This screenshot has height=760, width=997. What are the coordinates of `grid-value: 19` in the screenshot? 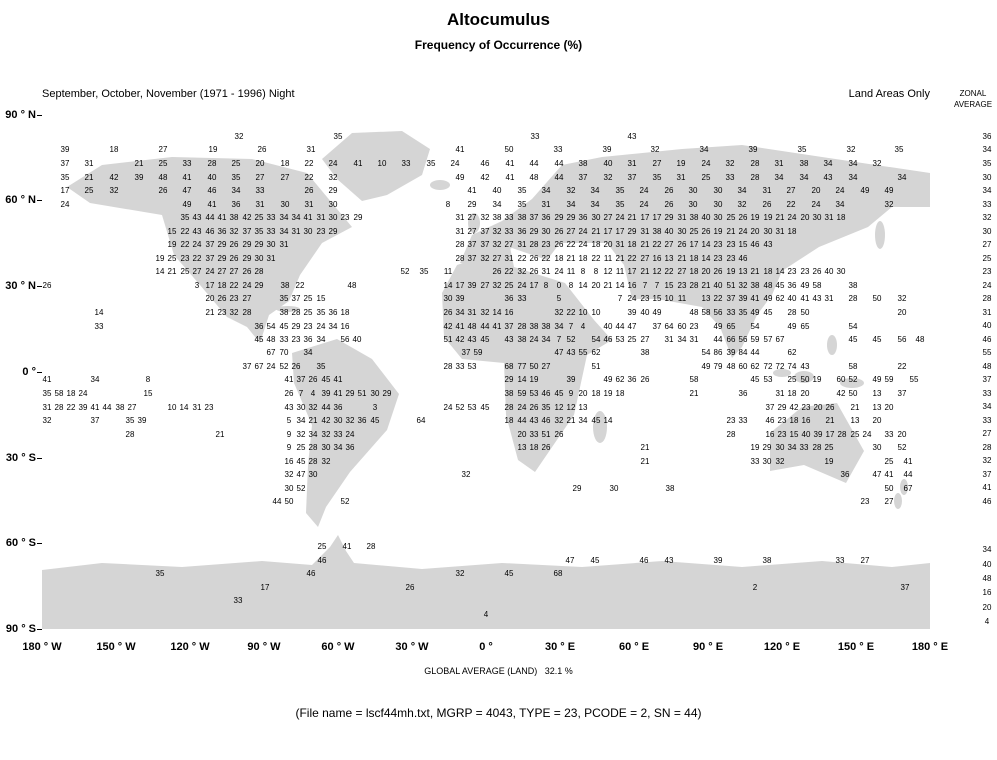 It's located at (718, 231).